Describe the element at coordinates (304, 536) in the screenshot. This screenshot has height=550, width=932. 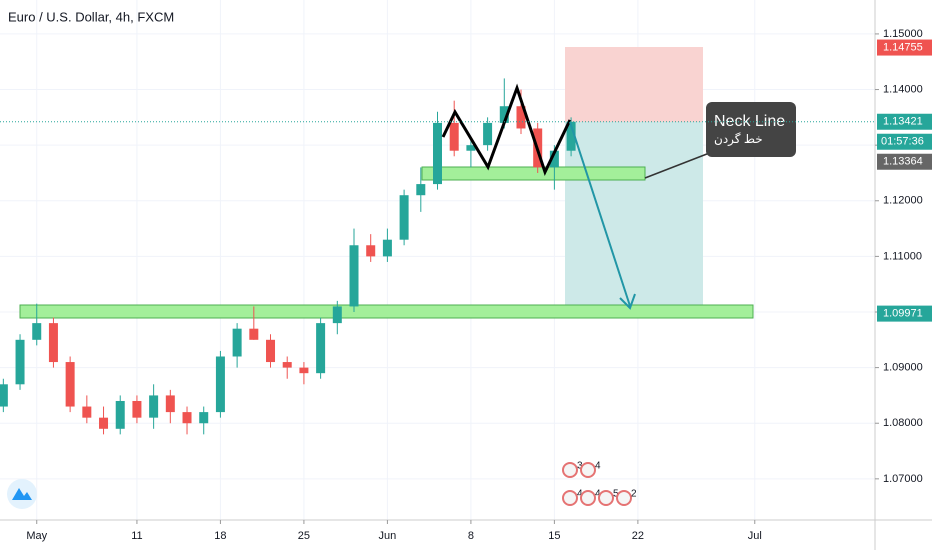
I see `x-tick-label: 25` at that location.